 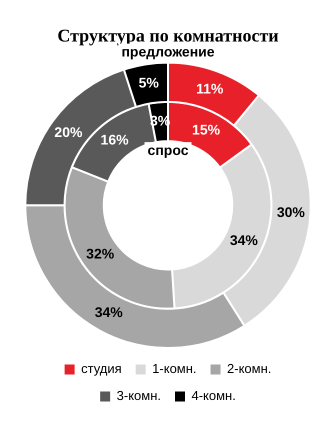 What do you see at coordinates (168, 35) in the screenshot?
I see `chart-title: Структура по комнатности` at bounding box center [168, 35].